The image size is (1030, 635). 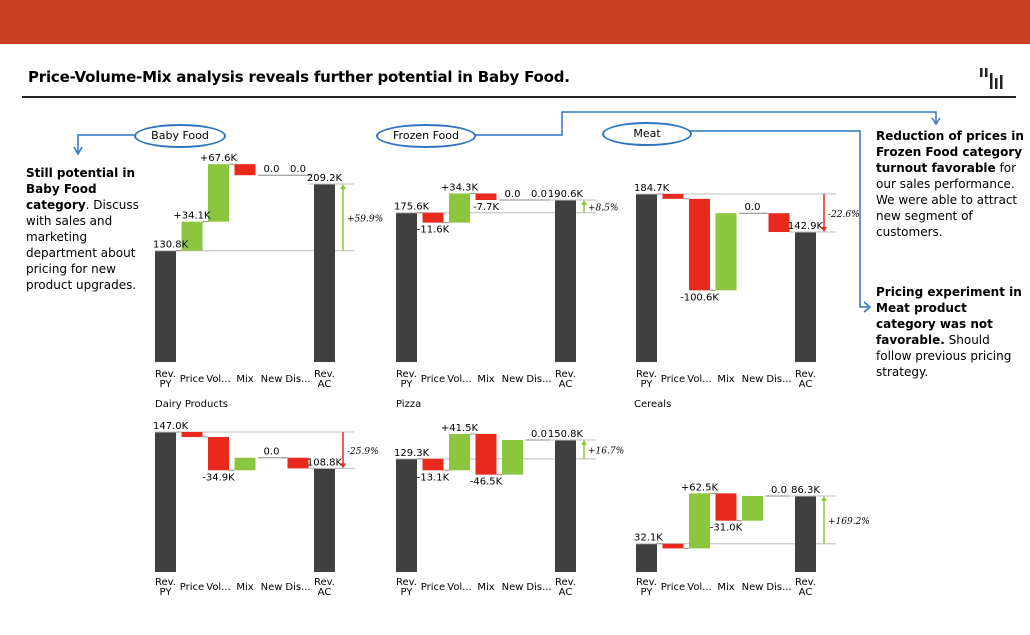 What do you see at coordinates (699, 297) in the screenshot?
I see `value-label-2: -100.6K` at bounding box center [699, 297].